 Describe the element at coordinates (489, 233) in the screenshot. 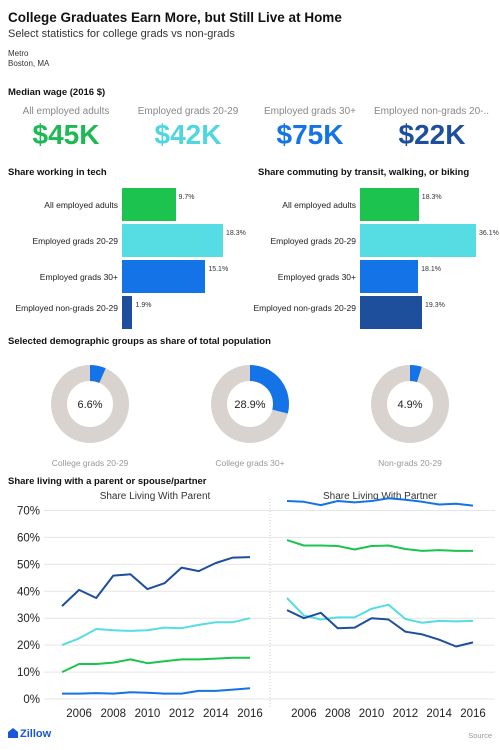

I see `bar-value-label: 36.1%` at that location.